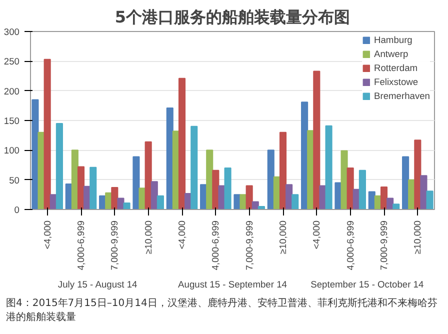  Describe the element at coordinates (12, 61) in the screenshot. I see `y-tick-label: 250` at that location.